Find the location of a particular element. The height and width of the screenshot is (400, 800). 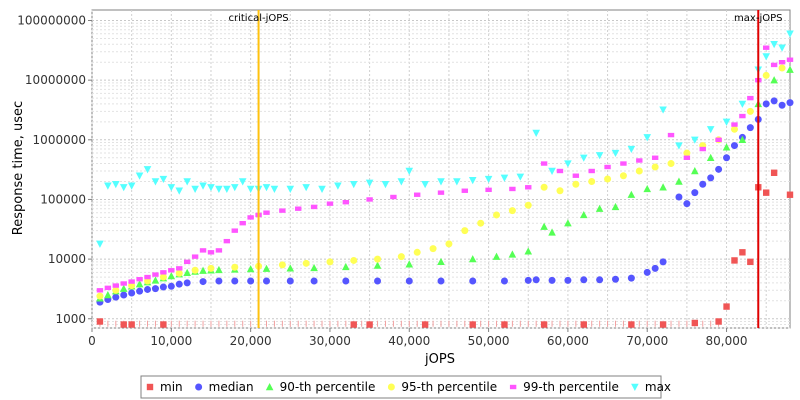

x-tick-label: 10,000 is located at coordinates (171, 341).